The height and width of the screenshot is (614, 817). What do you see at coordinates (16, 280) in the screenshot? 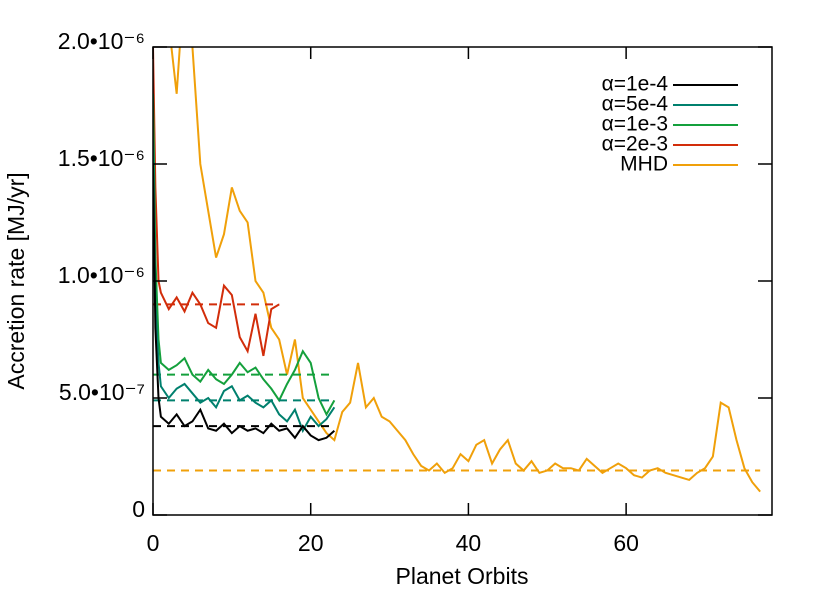
I see `y-axis-label: Accretion rate [MJ/yr]` at bounding box center [16, 280].